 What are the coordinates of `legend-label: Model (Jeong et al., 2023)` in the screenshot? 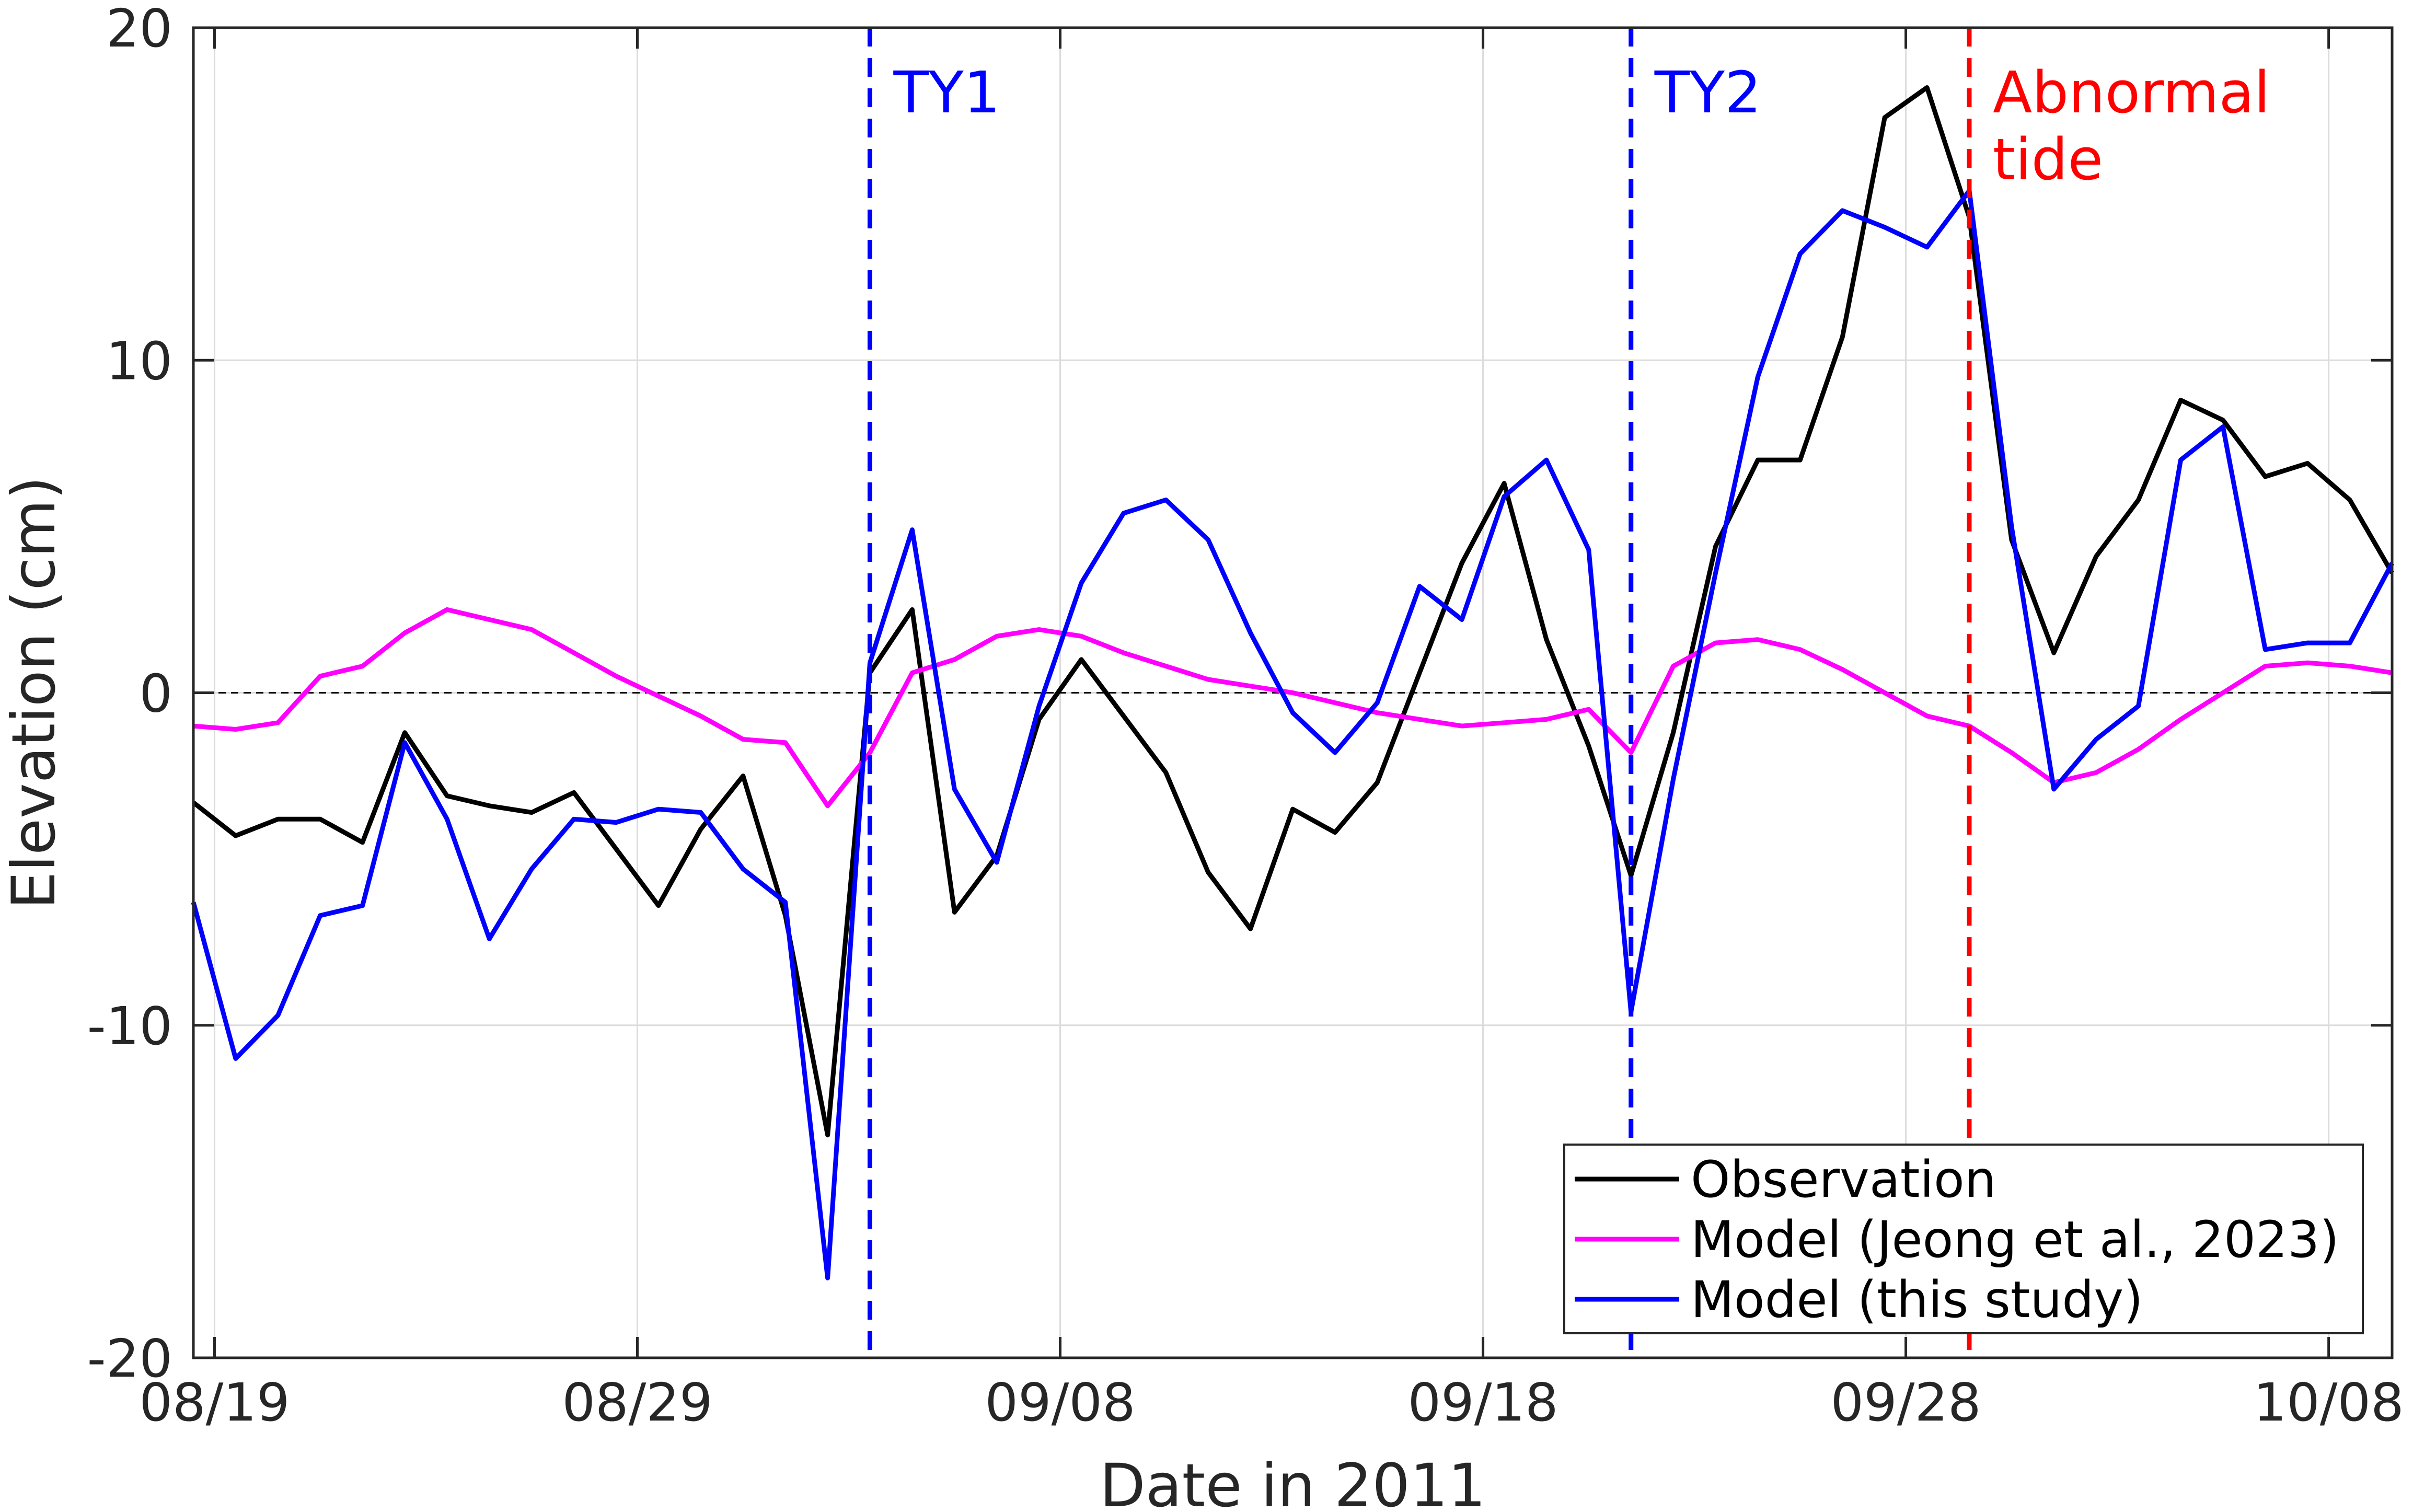 It's located at (2015, 1239).